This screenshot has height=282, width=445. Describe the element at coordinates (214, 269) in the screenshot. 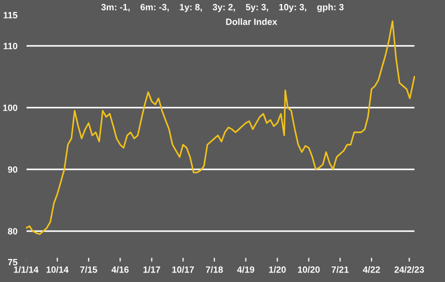

I see `x-tick-label: 7/18` at that location.